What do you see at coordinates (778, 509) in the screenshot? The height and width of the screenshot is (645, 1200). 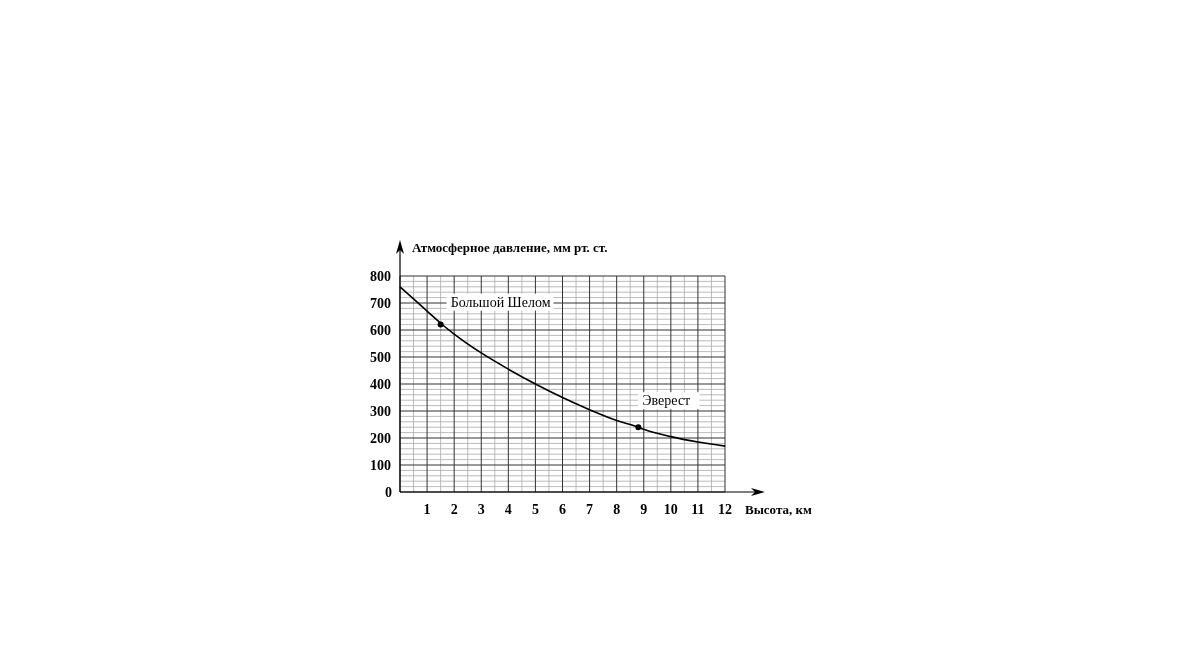 I see `x-axis-title: Высота, км` at bounding box center [778, 509].